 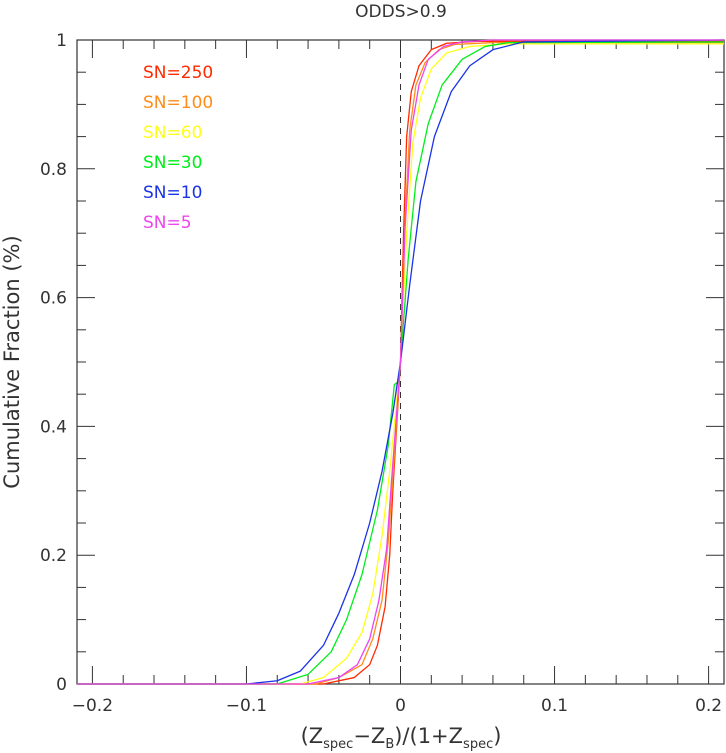 What do you see at coordinates (400, 706) in the screenshot?
I see `x-tick-label: 0` at bounding box center [400, 706].